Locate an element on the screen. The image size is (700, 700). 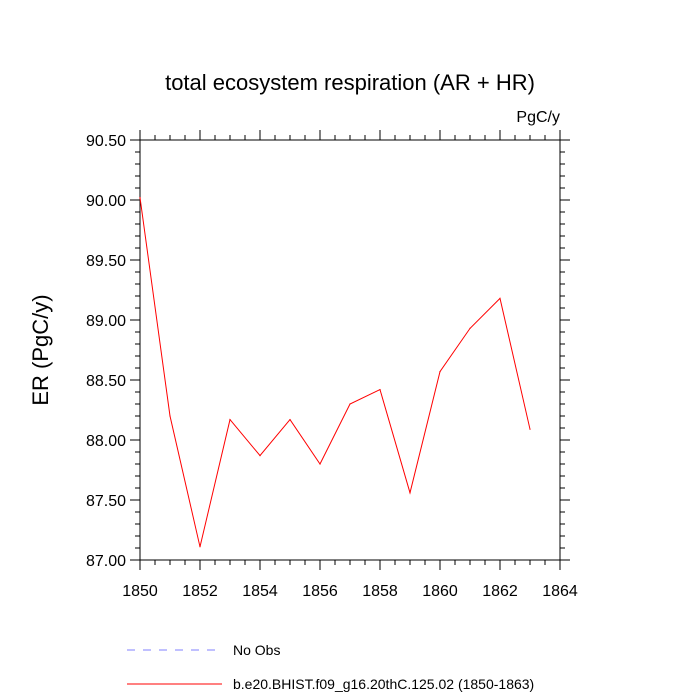
legend-label: No Obs is located at coordinates (256, 650).